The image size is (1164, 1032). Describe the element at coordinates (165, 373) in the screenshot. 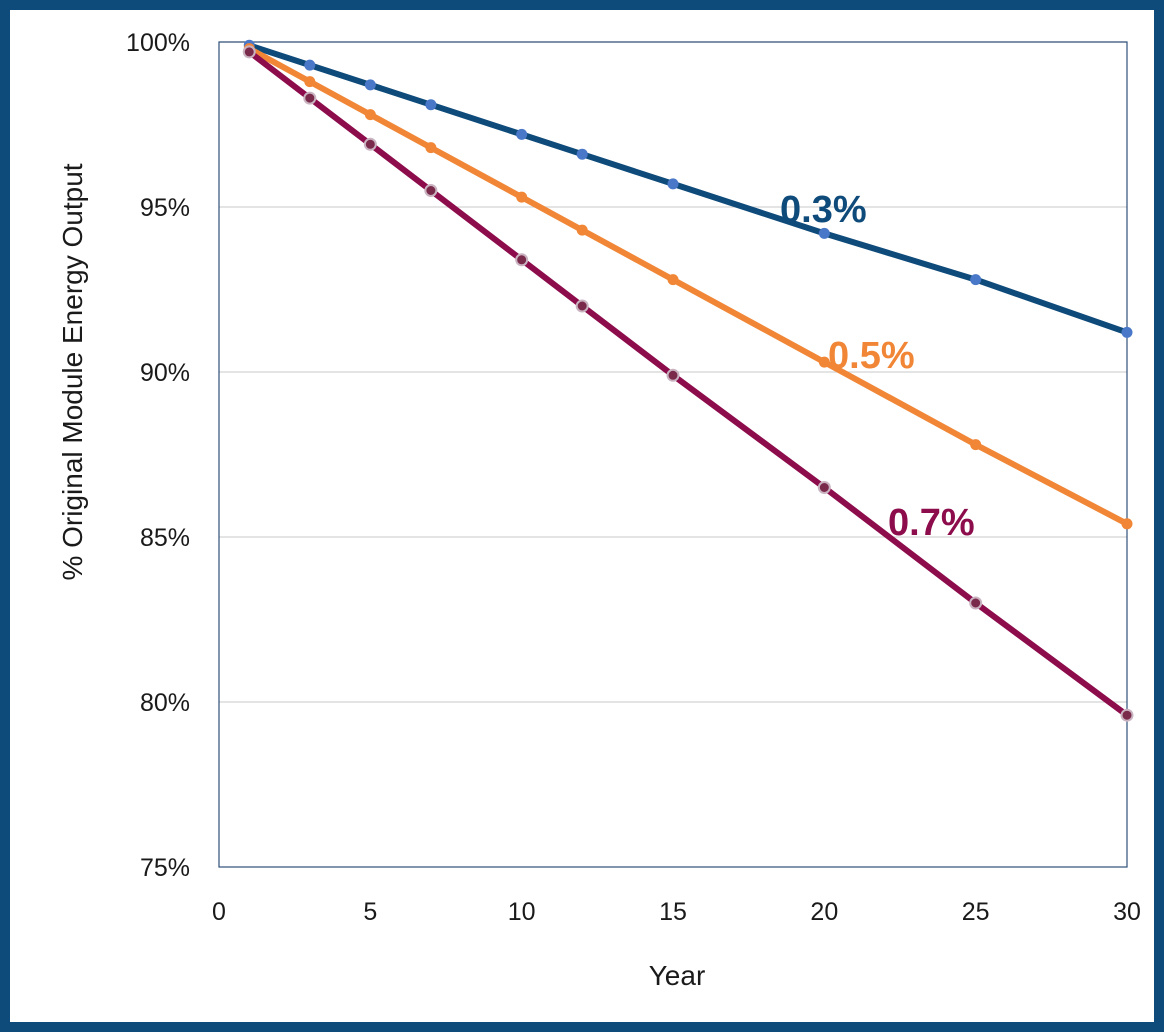

I see `y-tick-label: 90%` at that location.